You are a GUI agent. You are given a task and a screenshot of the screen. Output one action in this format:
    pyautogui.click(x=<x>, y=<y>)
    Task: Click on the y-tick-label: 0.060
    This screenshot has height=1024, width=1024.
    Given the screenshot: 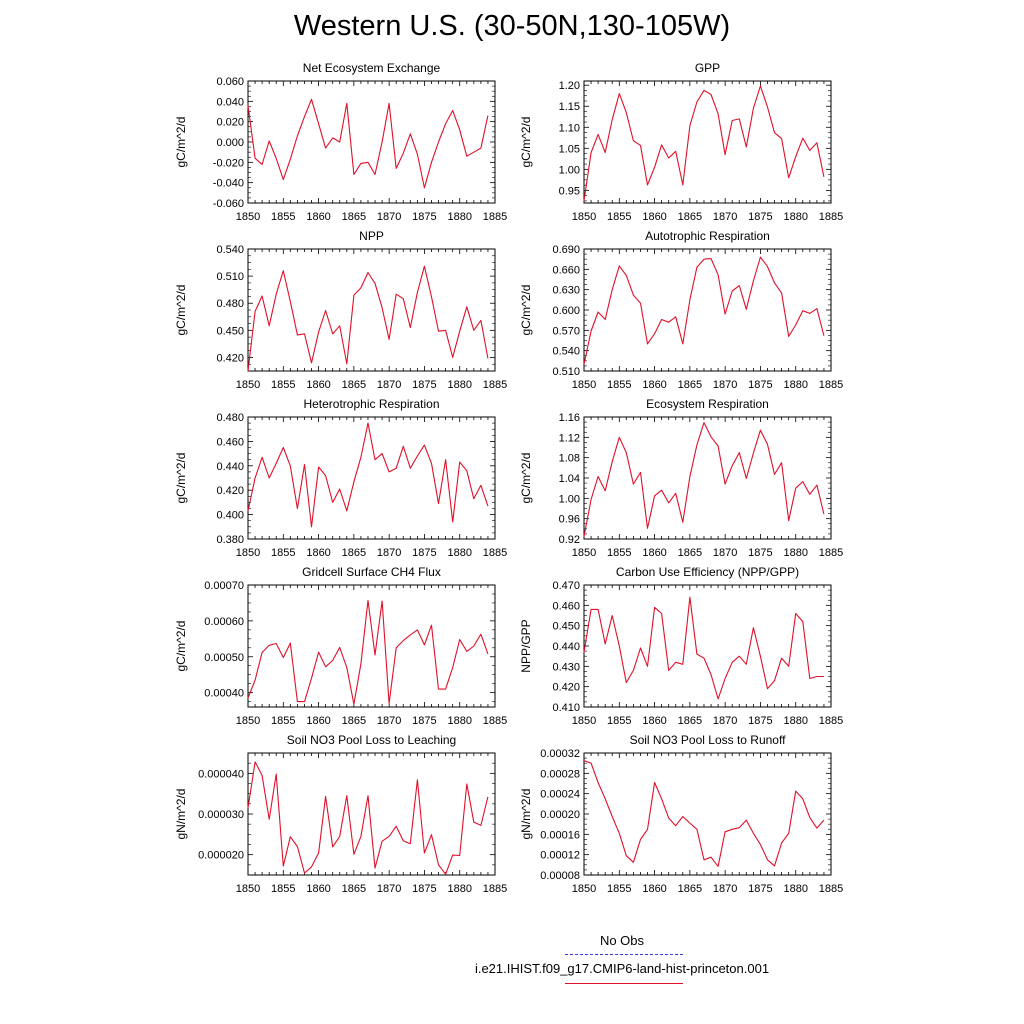 What is the action you would take?
    pyautogui.click(x=230, y=82)
    